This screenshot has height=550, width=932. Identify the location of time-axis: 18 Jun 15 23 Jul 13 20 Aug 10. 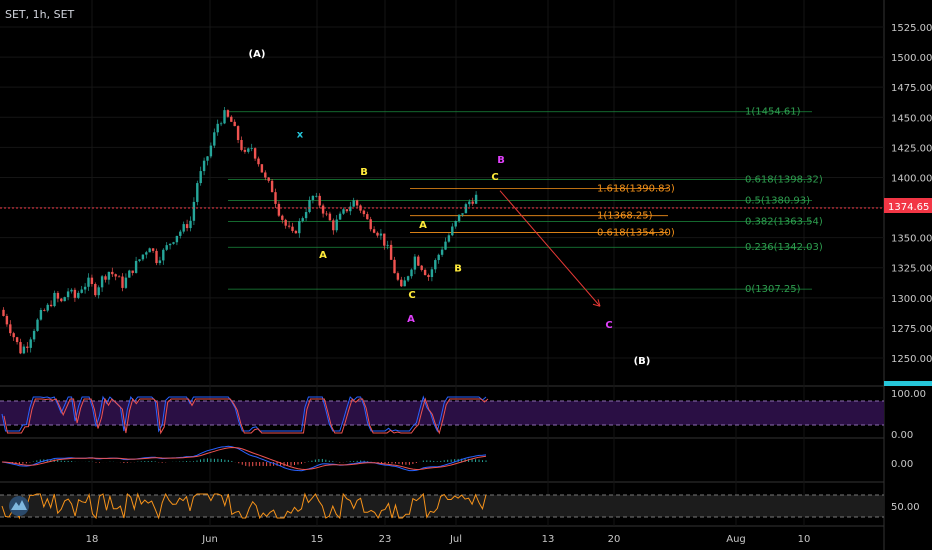
(448, 539).